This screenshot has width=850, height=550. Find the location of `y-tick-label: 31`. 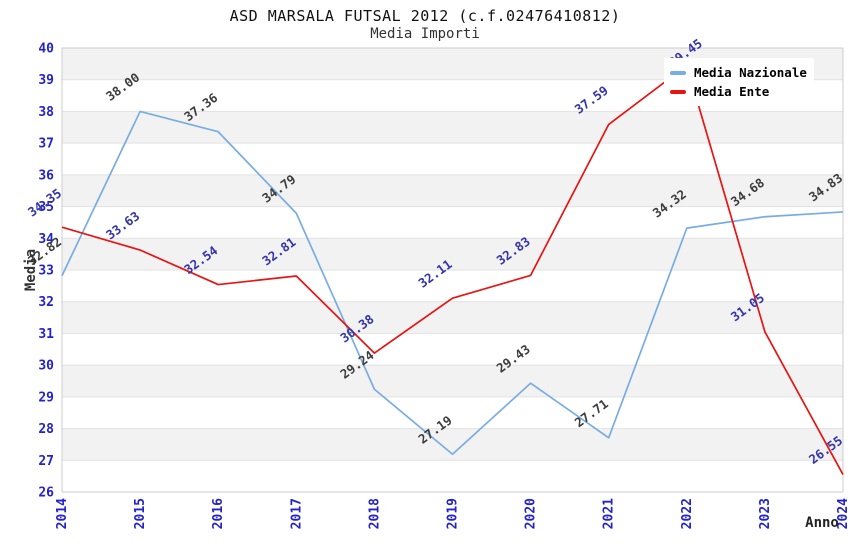

y-tick-label: 31 is located at coordinates (46, 334).